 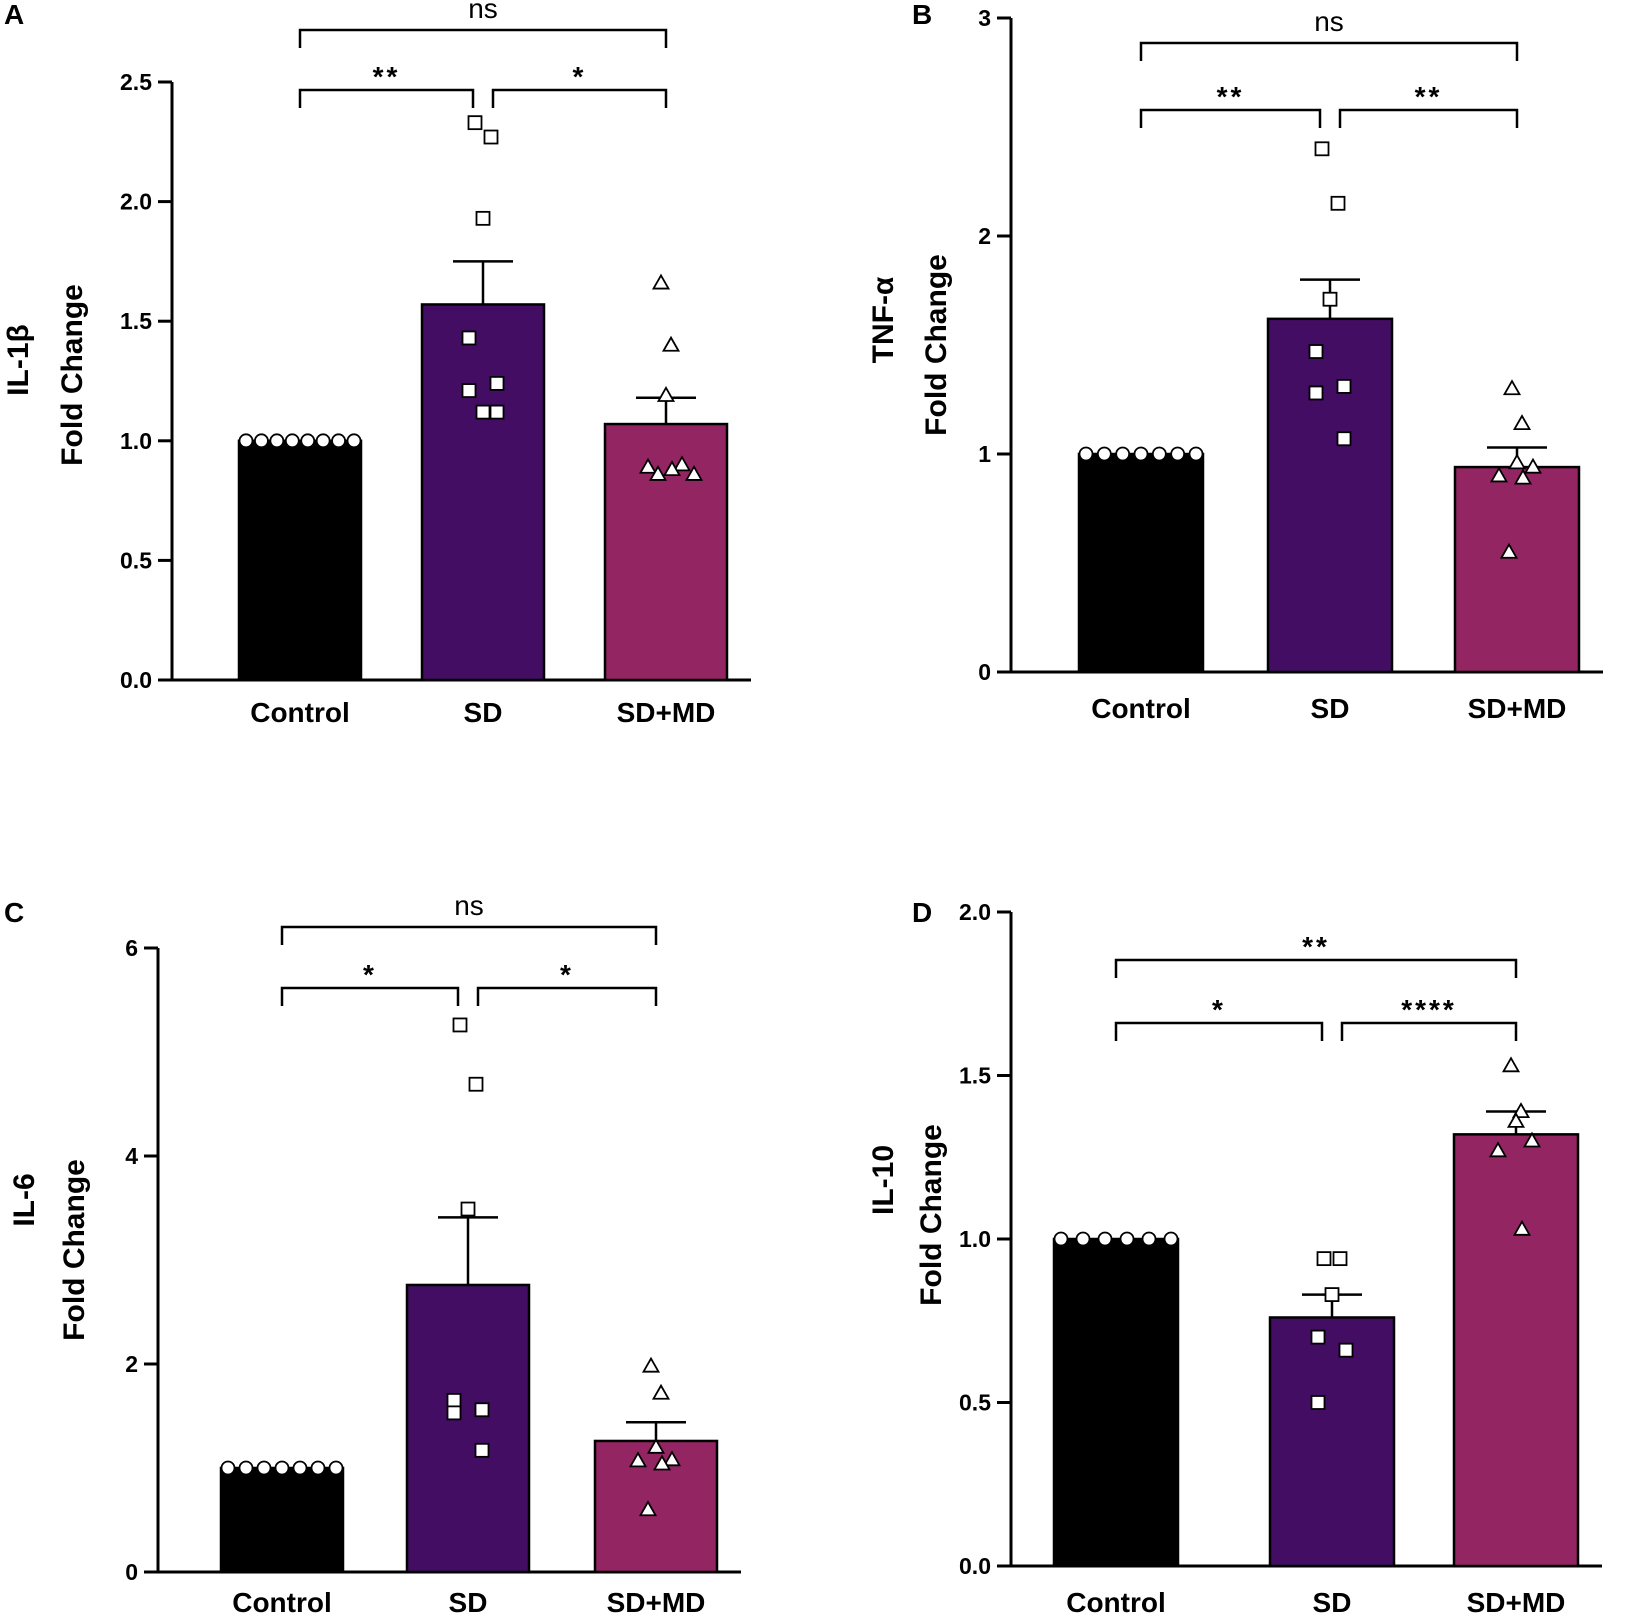 I want to click on y-tick-label: 1.5, so click(x=975, y=1076).